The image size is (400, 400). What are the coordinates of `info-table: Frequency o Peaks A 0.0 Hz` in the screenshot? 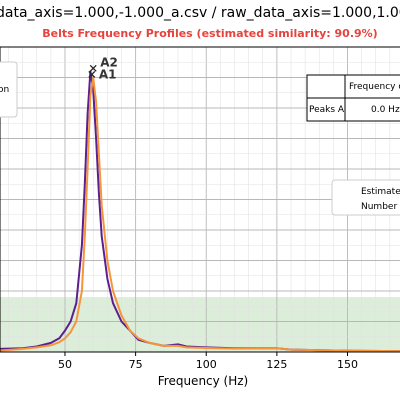 It's located at (353, 98).